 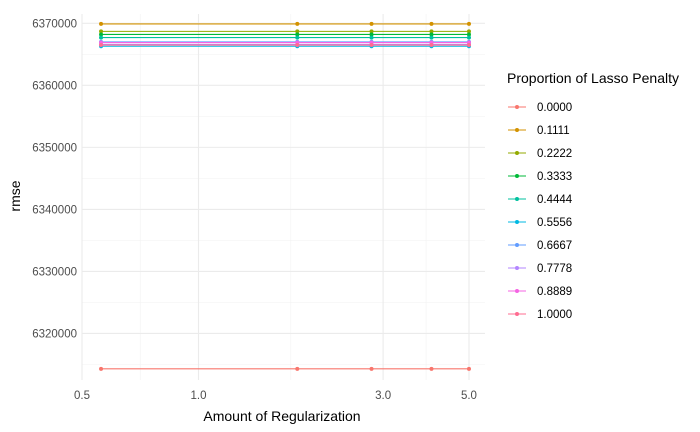 What do you see at coordinates (285, 23) in the screenshot?
I see `series-0.1111` at bounding box center [285, 23].